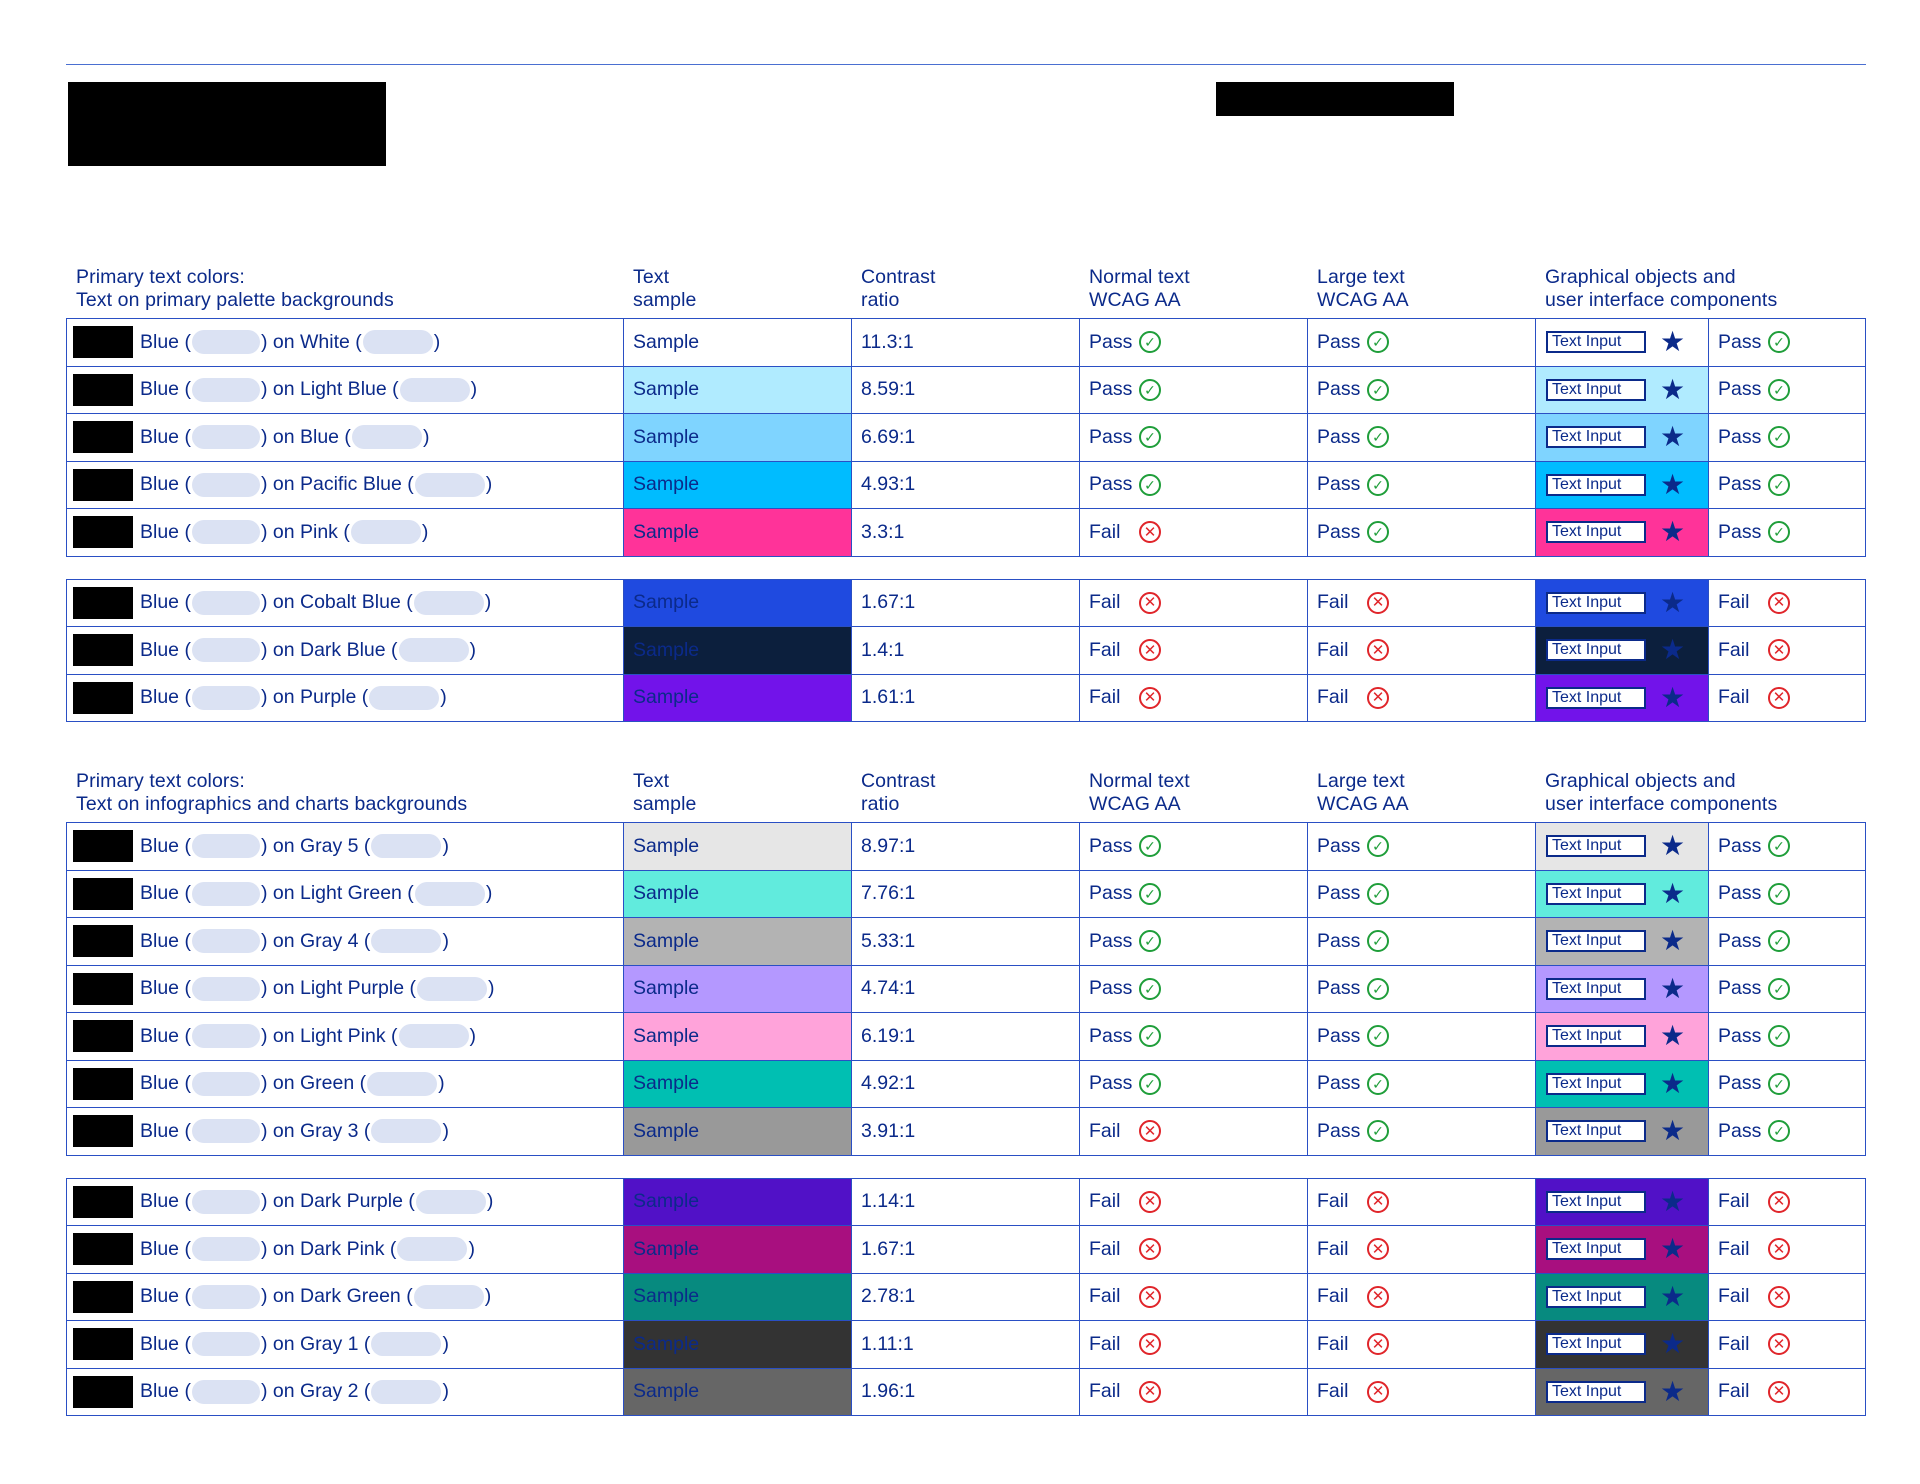 The width and height of the screenshot is (1920, 1484). What do you see at coordinates (324, 341) in the screenshot?
I see `background-color-name: White` at bounding box center [324, 341].